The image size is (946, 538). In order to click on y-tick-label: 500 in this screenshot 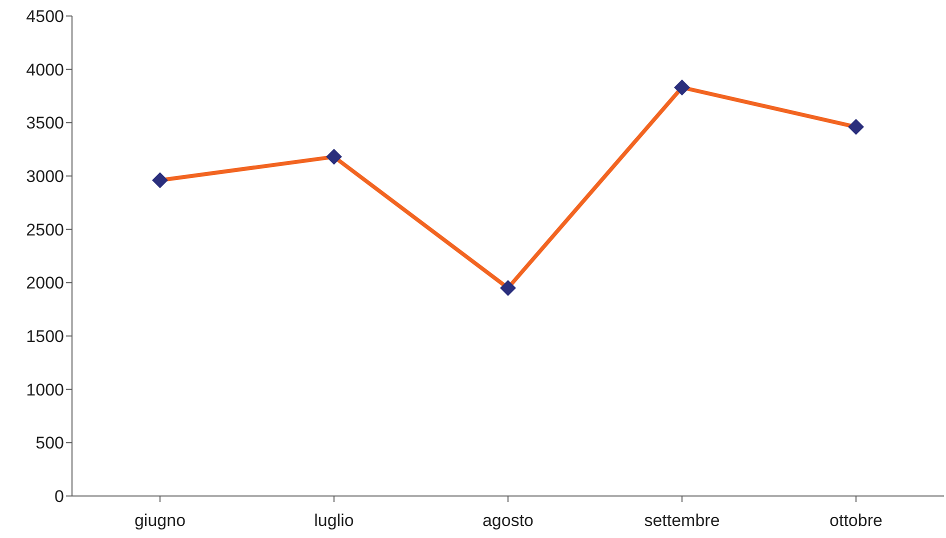, I will do `click(50, 443)`.